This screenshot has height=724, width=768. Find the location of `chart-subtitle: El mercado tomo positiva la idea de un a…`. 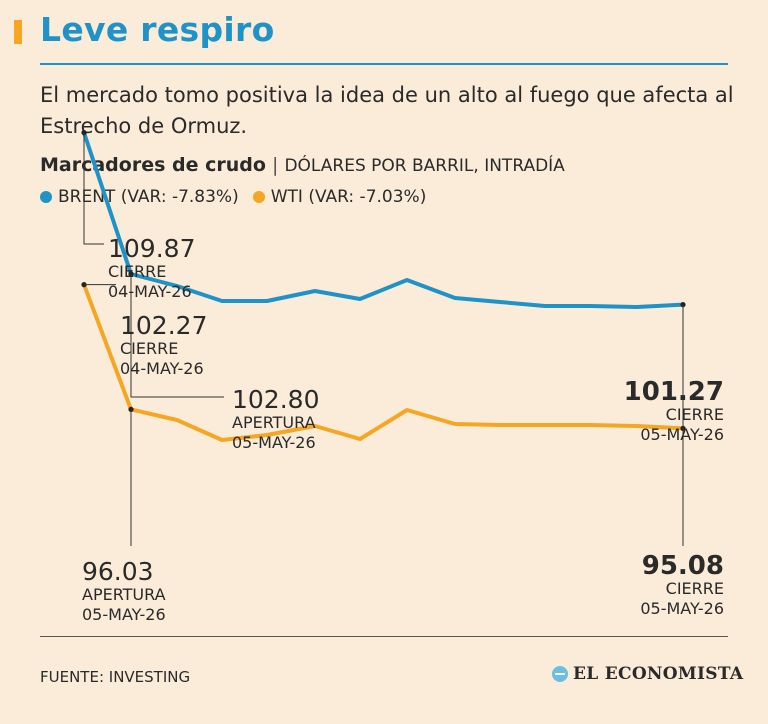

chart-subtitle: El mercado tomo positiva la idea de un a… is located at coordinates (387, 110).